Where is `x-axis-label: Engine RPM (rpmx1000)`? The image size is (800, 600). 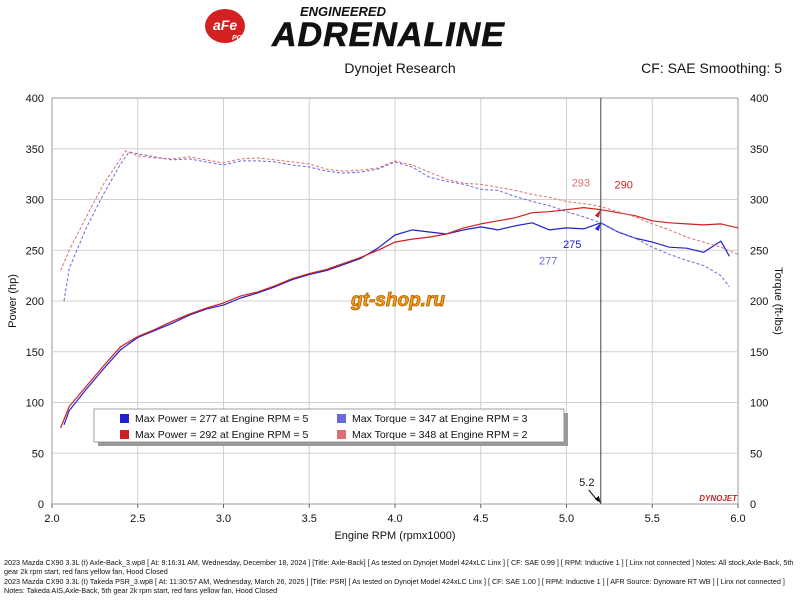
x-axis-label: Engine RPM (rpmx1000) is located at coordinates (394, 536).